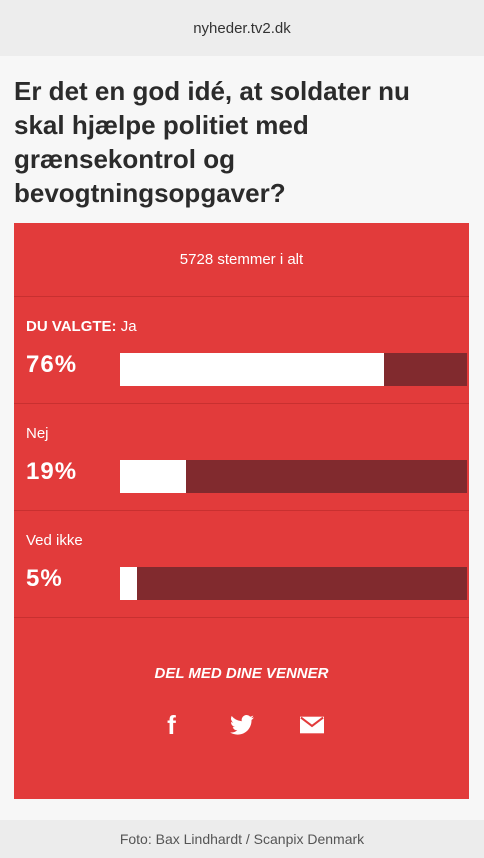  I want to click on facebook-icon: f, so click(171, 724).